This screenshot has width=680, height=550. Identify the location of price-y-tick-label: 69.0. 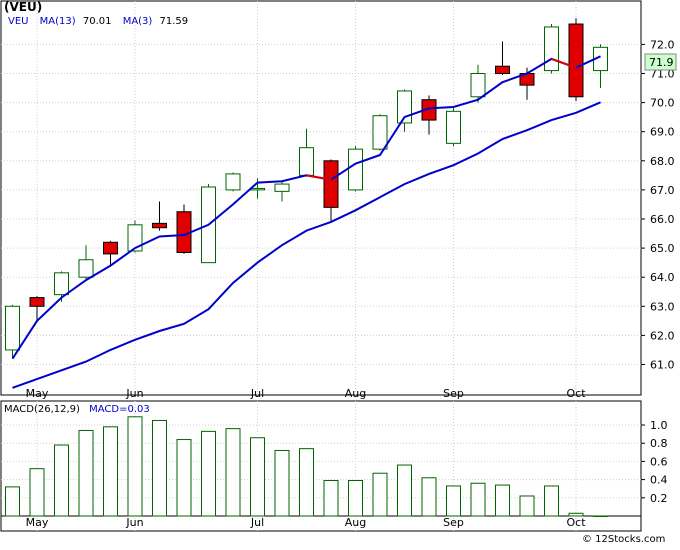
(662, 132).